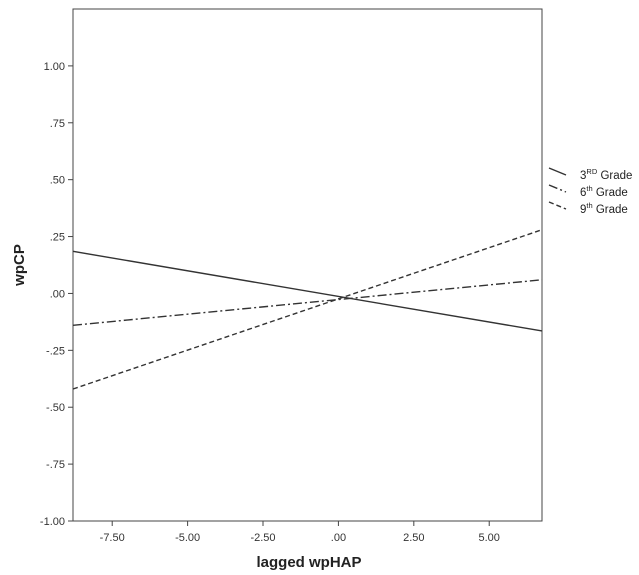  What do you see at coordinates (187, 538) in the screenshot?
I see `x-tick-label: -5.00` at bounding box center [187, 538].